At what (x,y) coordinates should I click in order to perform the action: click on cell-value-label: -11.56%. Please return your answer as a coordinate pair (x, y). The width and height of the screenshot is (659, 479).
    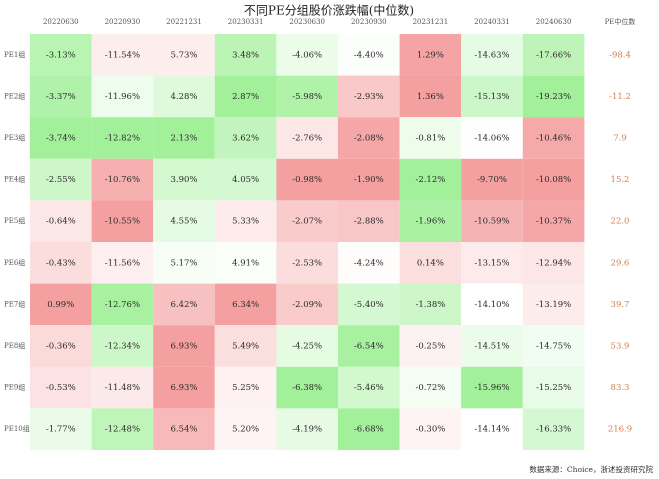
    Looking at the image, I should click on (122, 263).